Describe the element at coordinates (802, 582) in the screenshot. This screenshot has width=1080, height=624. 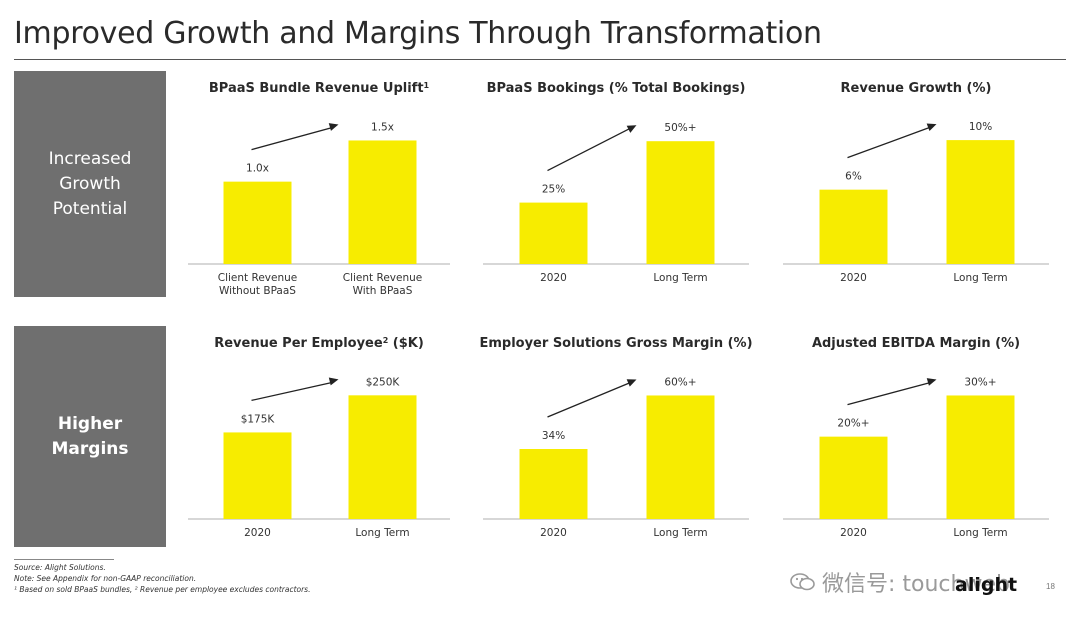
I see `wechat-icon` at that location.